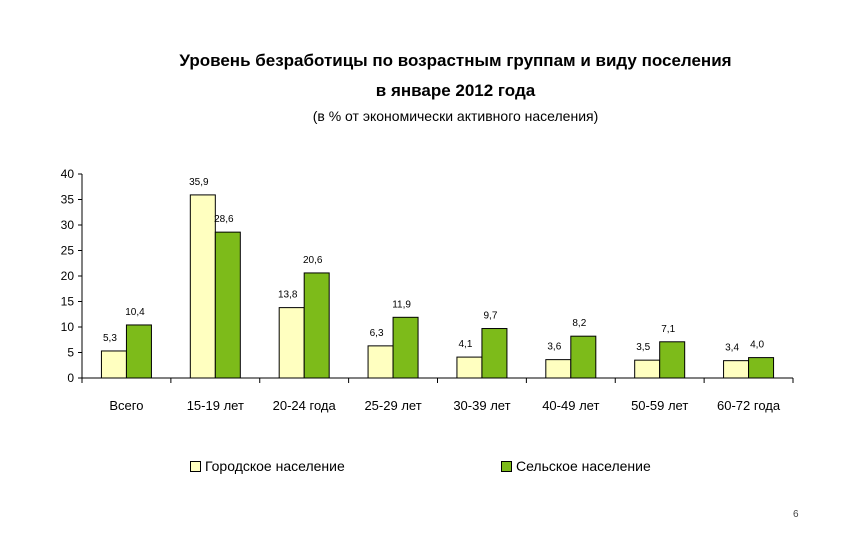 This screenshot has width=851, height=540. What do you see at coordinates (70, 378) in the screenshot?
I see `y-tick-label: 0` at bounding box center [70, 378].